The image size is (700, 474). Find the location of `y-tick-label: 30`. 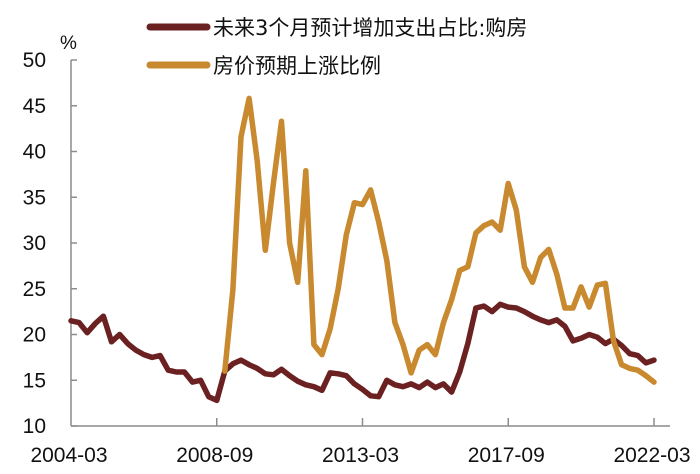

y-tick-label: 30 is located at coordinates (34, 243).